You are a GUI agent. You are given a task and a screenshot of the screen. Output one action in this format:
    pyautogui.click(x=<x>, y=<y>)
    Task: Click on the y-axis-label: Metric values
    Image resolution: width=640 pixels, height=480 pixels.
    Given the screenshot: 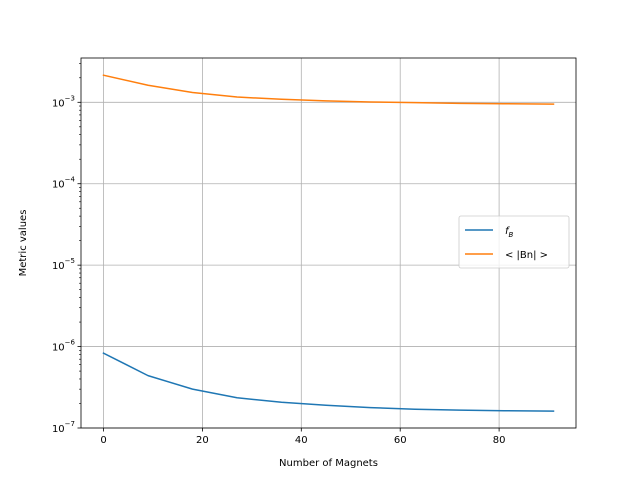 What is the action you would take?
    pyautogui.click(x=23, y=243)
    